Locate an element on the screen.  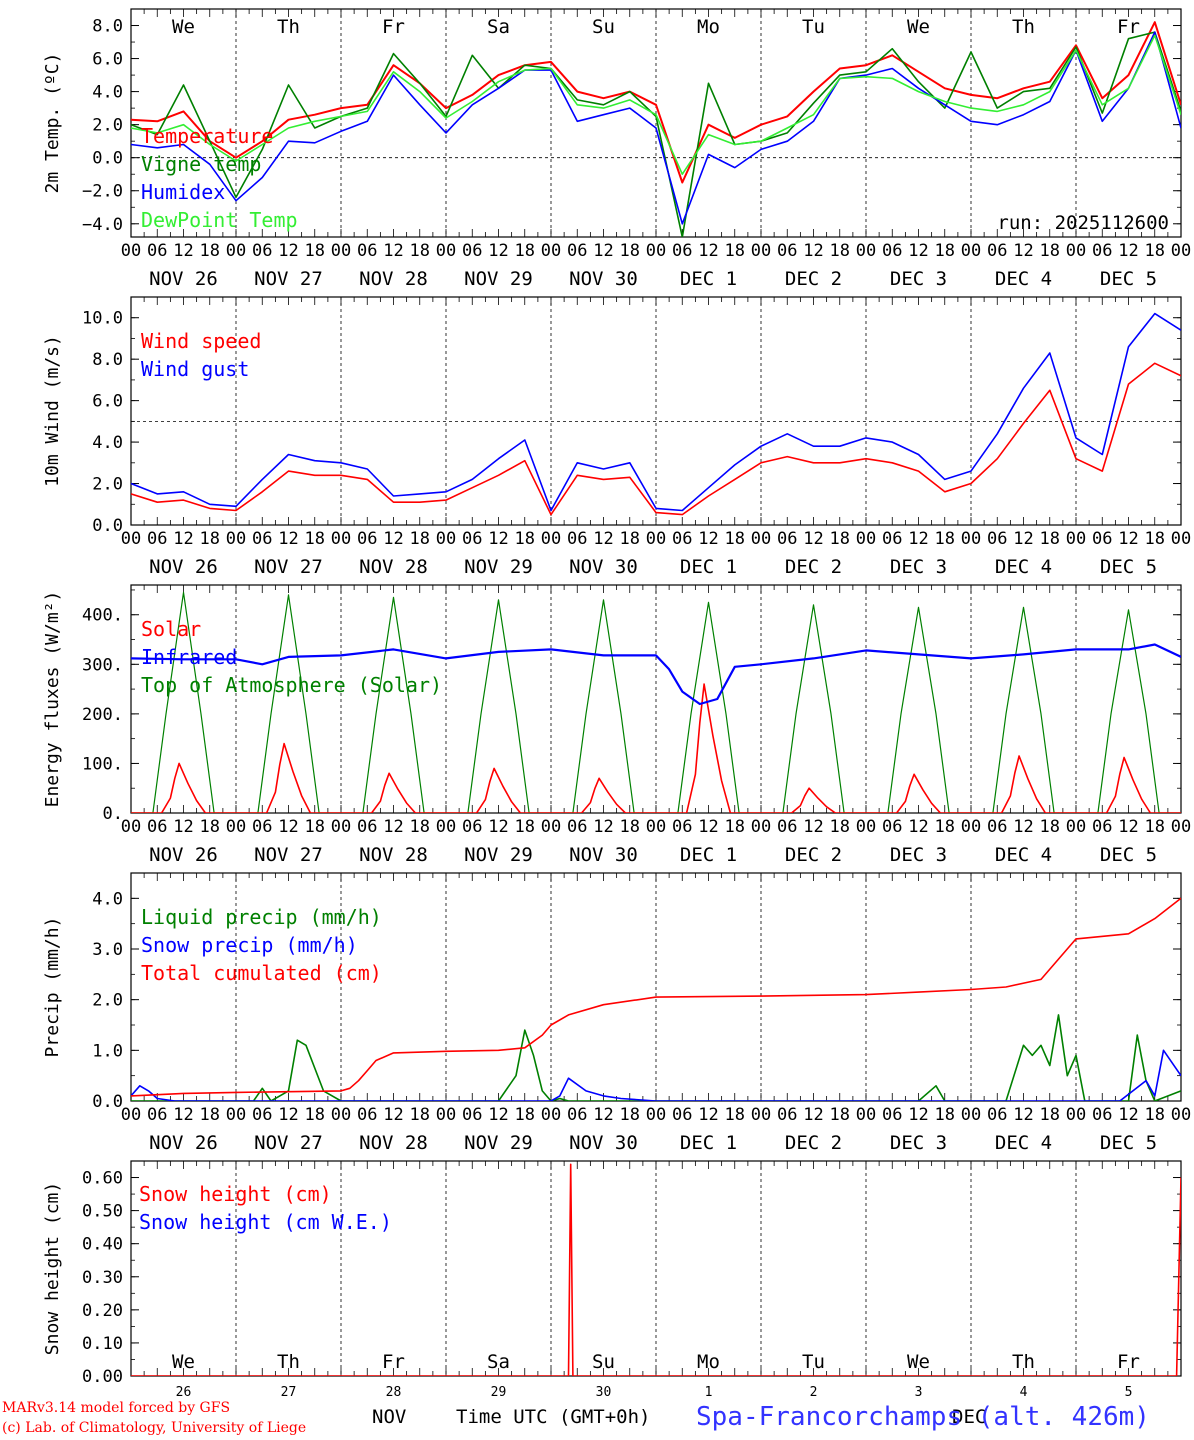
footer-month-left: NOV is located at coordinates (389, 1417).